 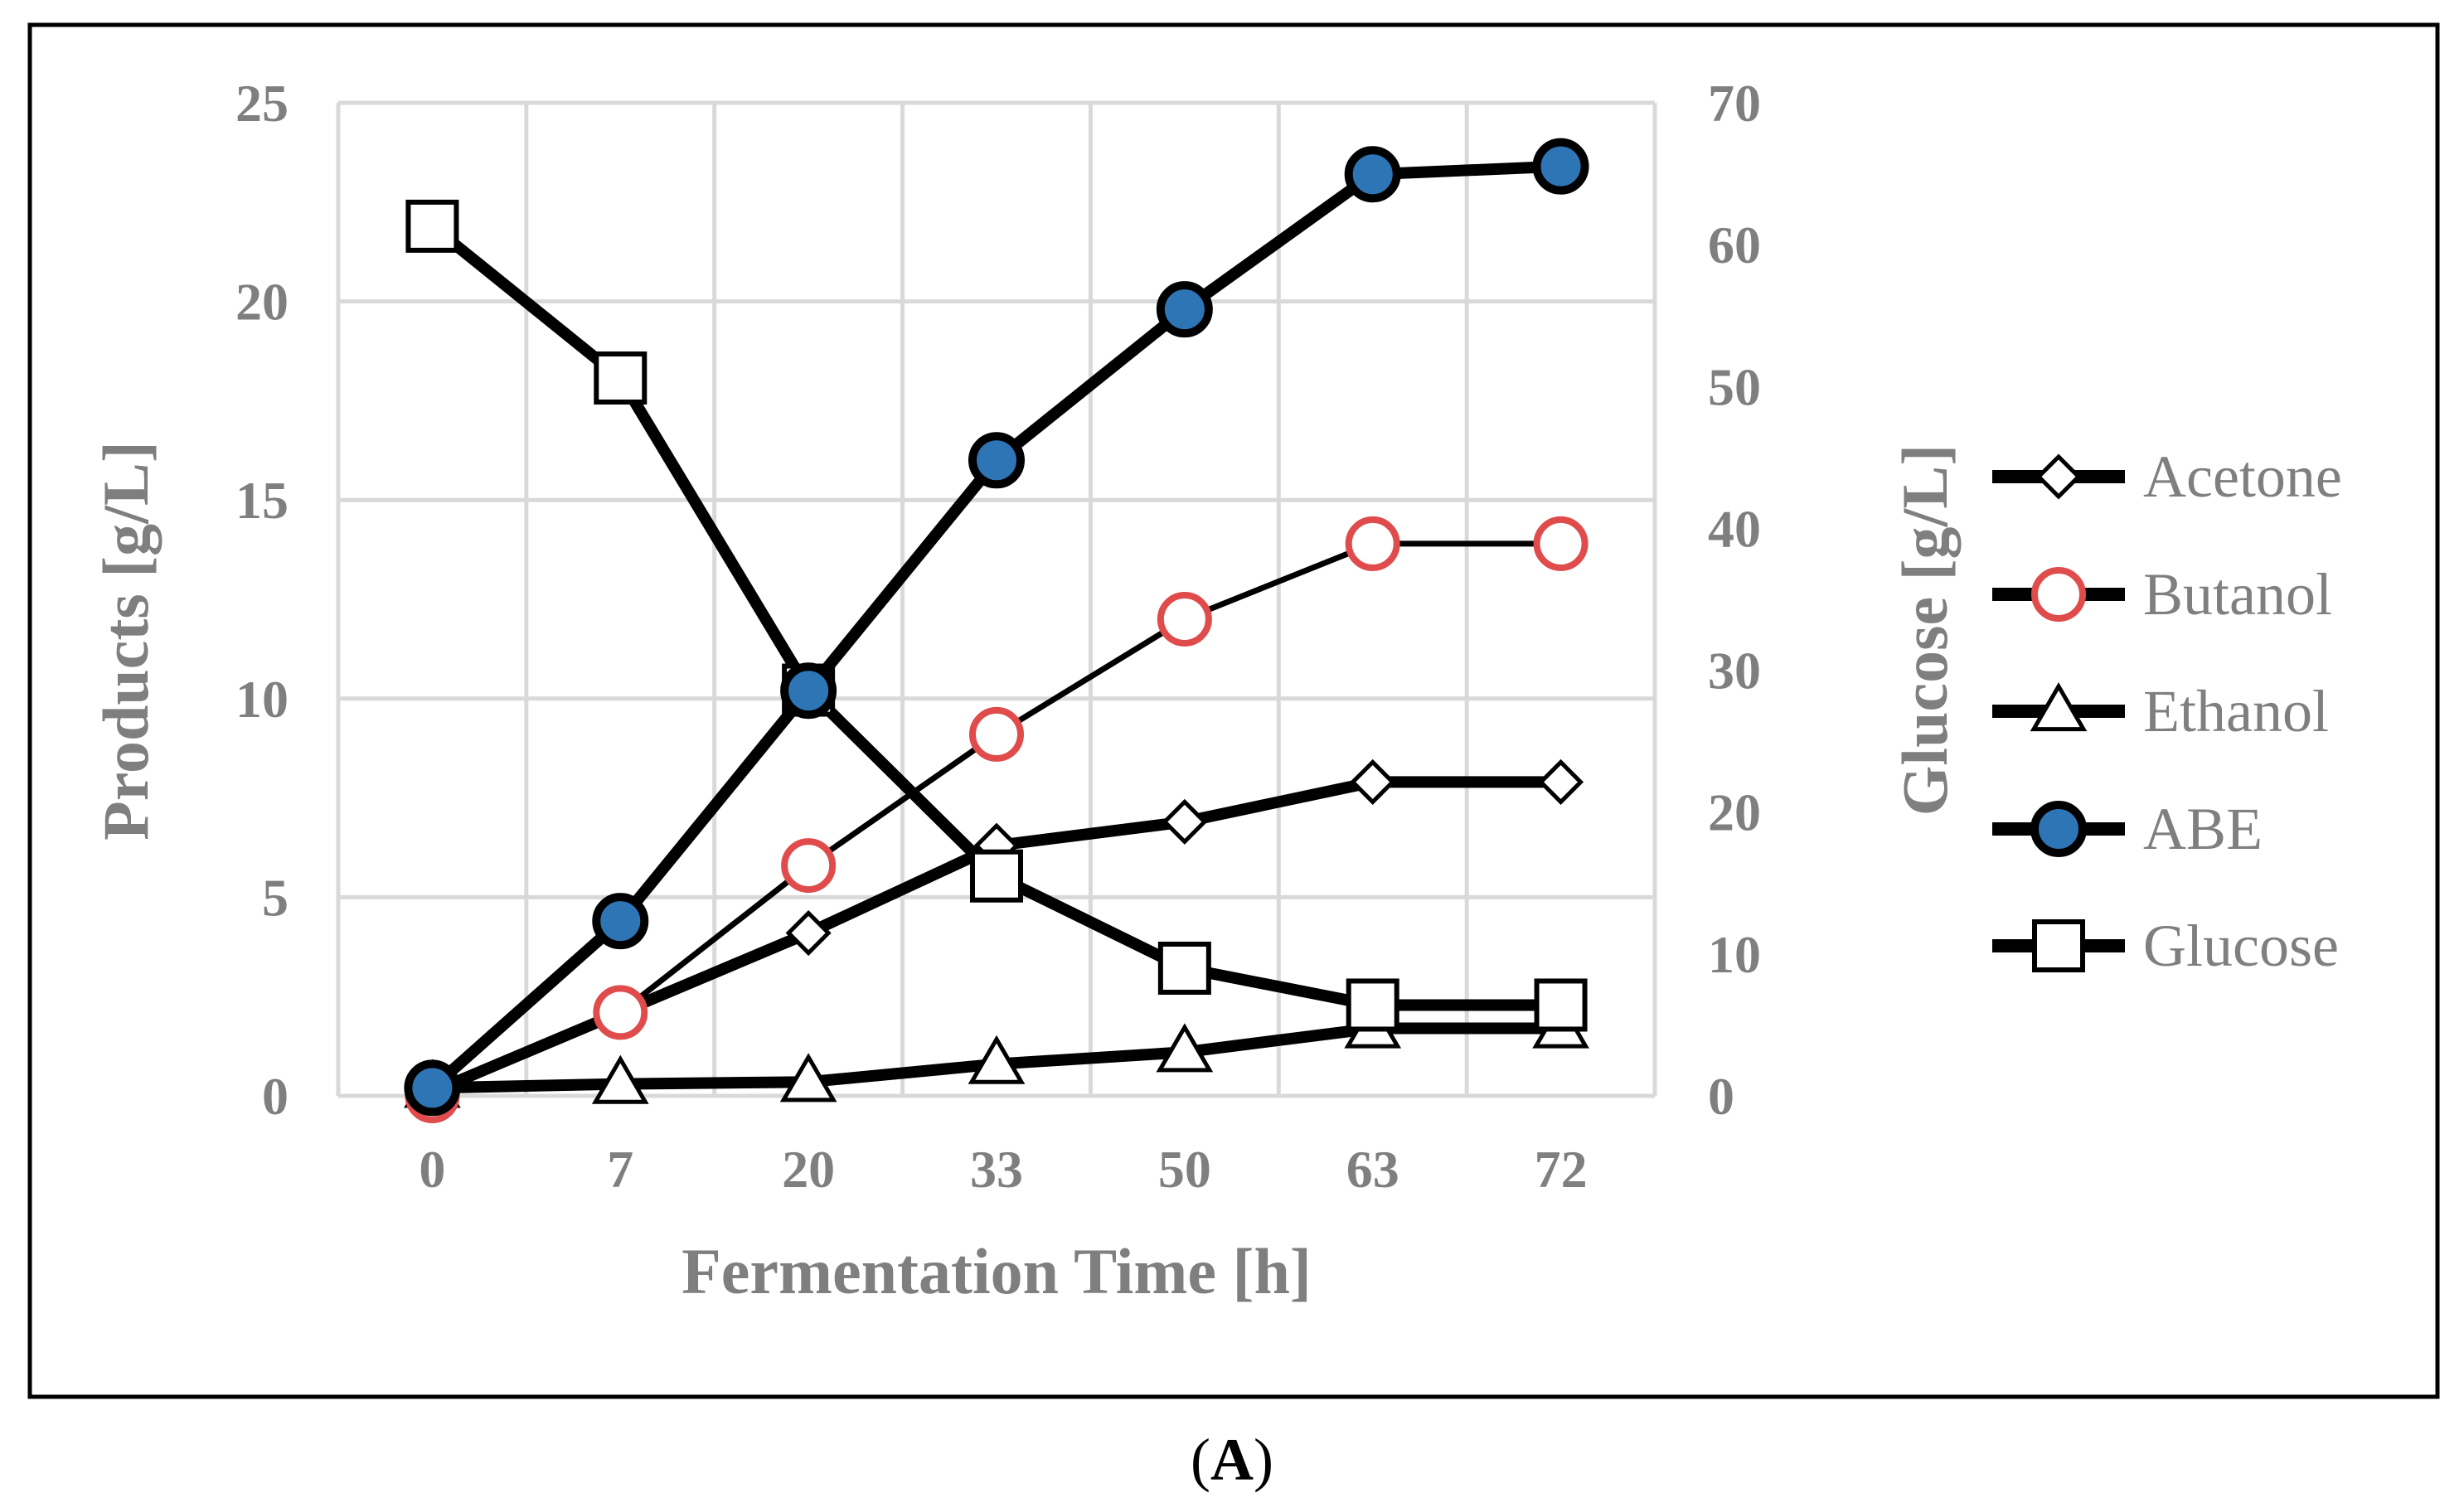 I want to click on x-axis-title: Fermentation Time [h], so click(x=996, y=1271).